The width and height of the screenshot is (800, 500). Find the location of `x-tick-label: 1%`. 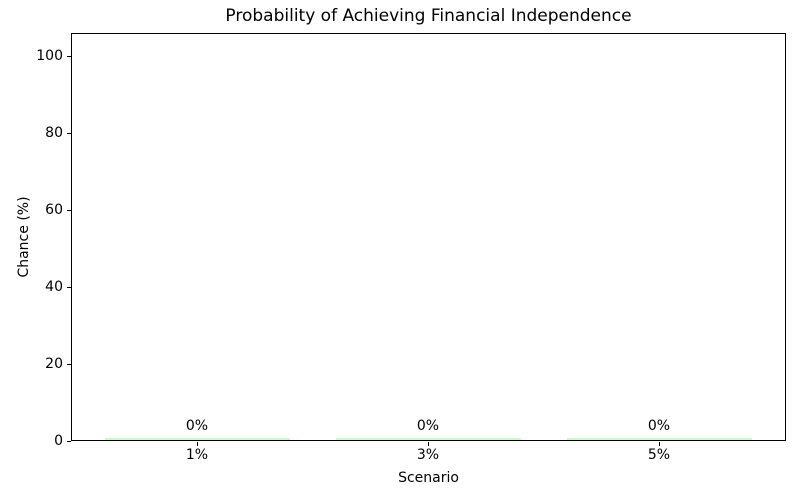

x-tick-label: 1% is located at coordinates (197, 455).